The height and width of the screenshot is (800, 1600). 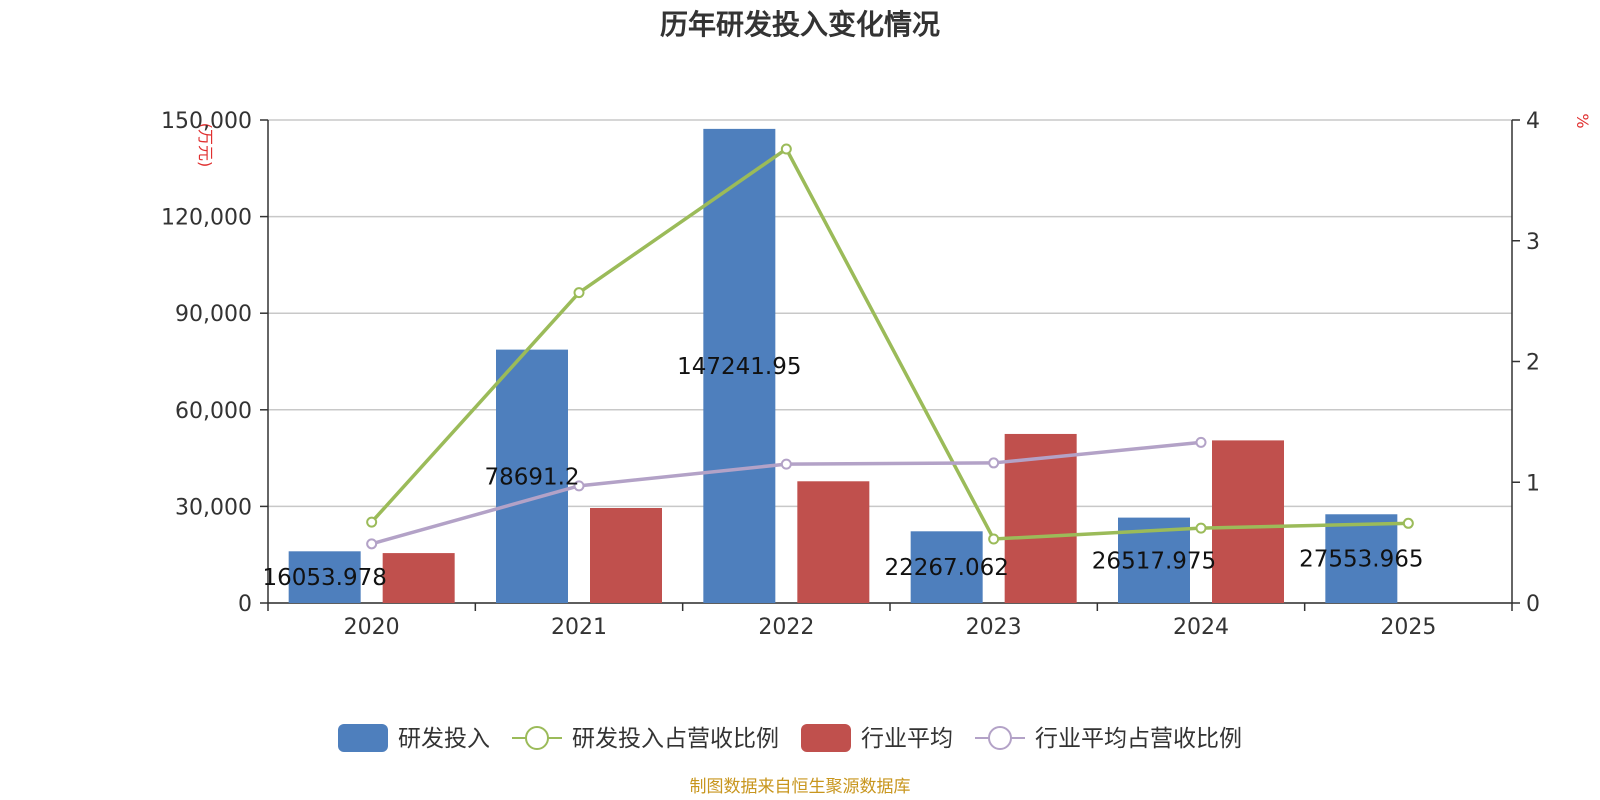 What do you see at coordinates (1582, 120) in the screenshot?
I see `right-axis-unit: %` at bounding box center [1582, 120].